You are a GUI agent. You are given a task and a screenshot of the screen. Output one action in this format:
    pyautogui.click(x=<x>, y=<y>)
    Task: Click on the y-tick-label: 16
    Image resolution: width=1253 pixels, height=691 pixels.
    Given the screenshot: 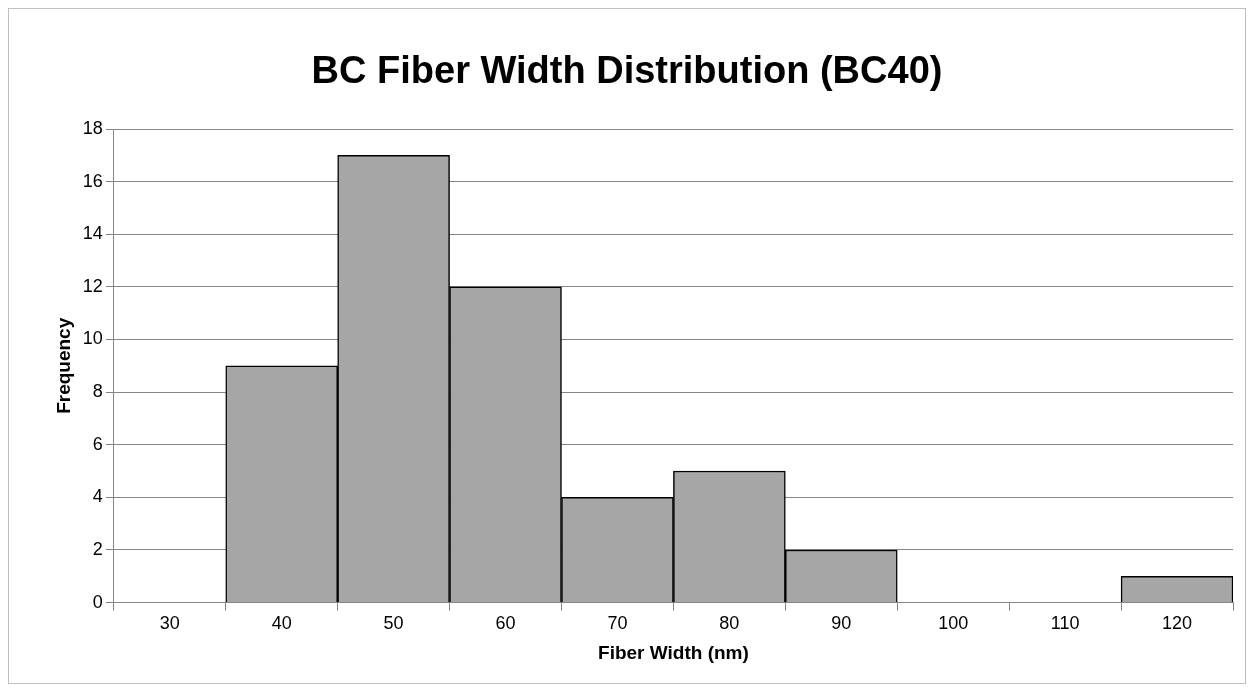 What is the action you would take?
    pyautogui.click(x=92, y=180)
    